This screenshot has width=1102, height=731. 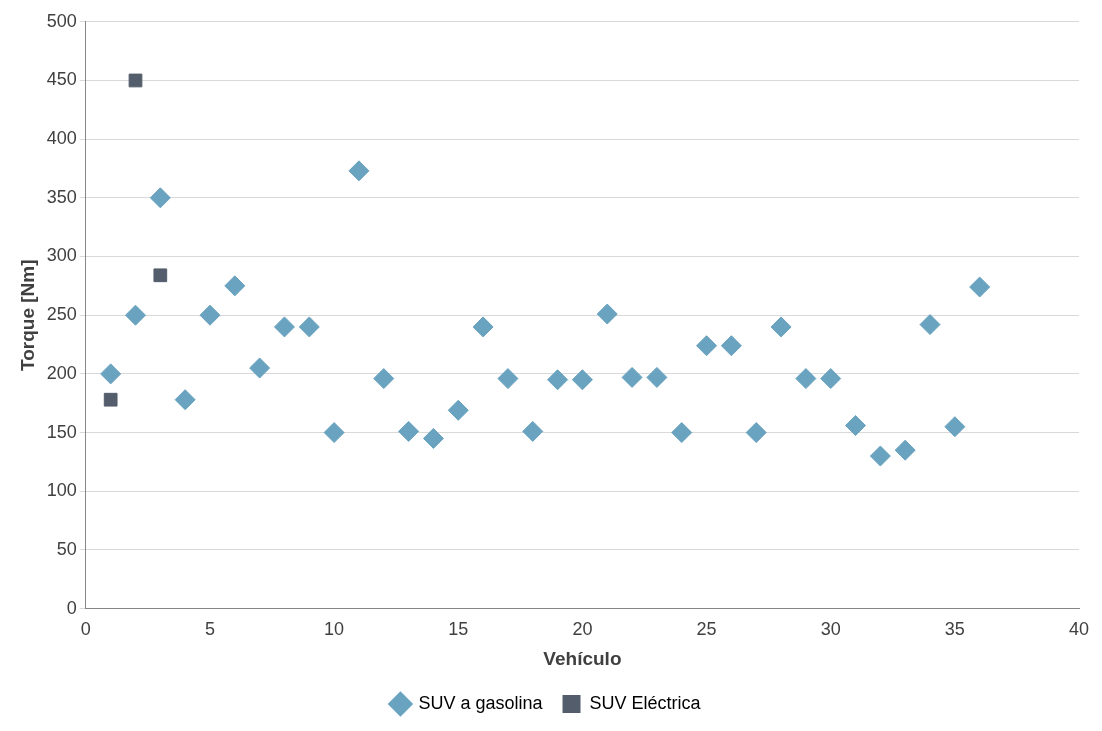 What do you see at coordinates (582, 658) in the screenshot?
I see `x-axis-title: Vehículo` at bounding box center [582, 658].